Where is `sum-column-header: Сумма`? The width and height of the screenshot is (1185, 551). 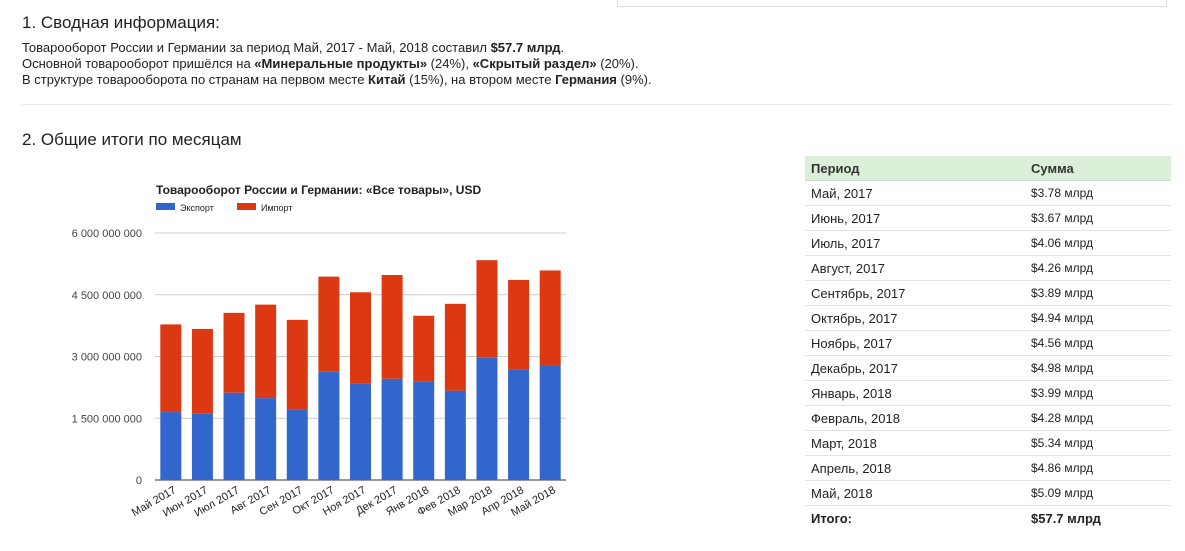 sum-column-header: Сумма is located at coordinates (1098, 168).